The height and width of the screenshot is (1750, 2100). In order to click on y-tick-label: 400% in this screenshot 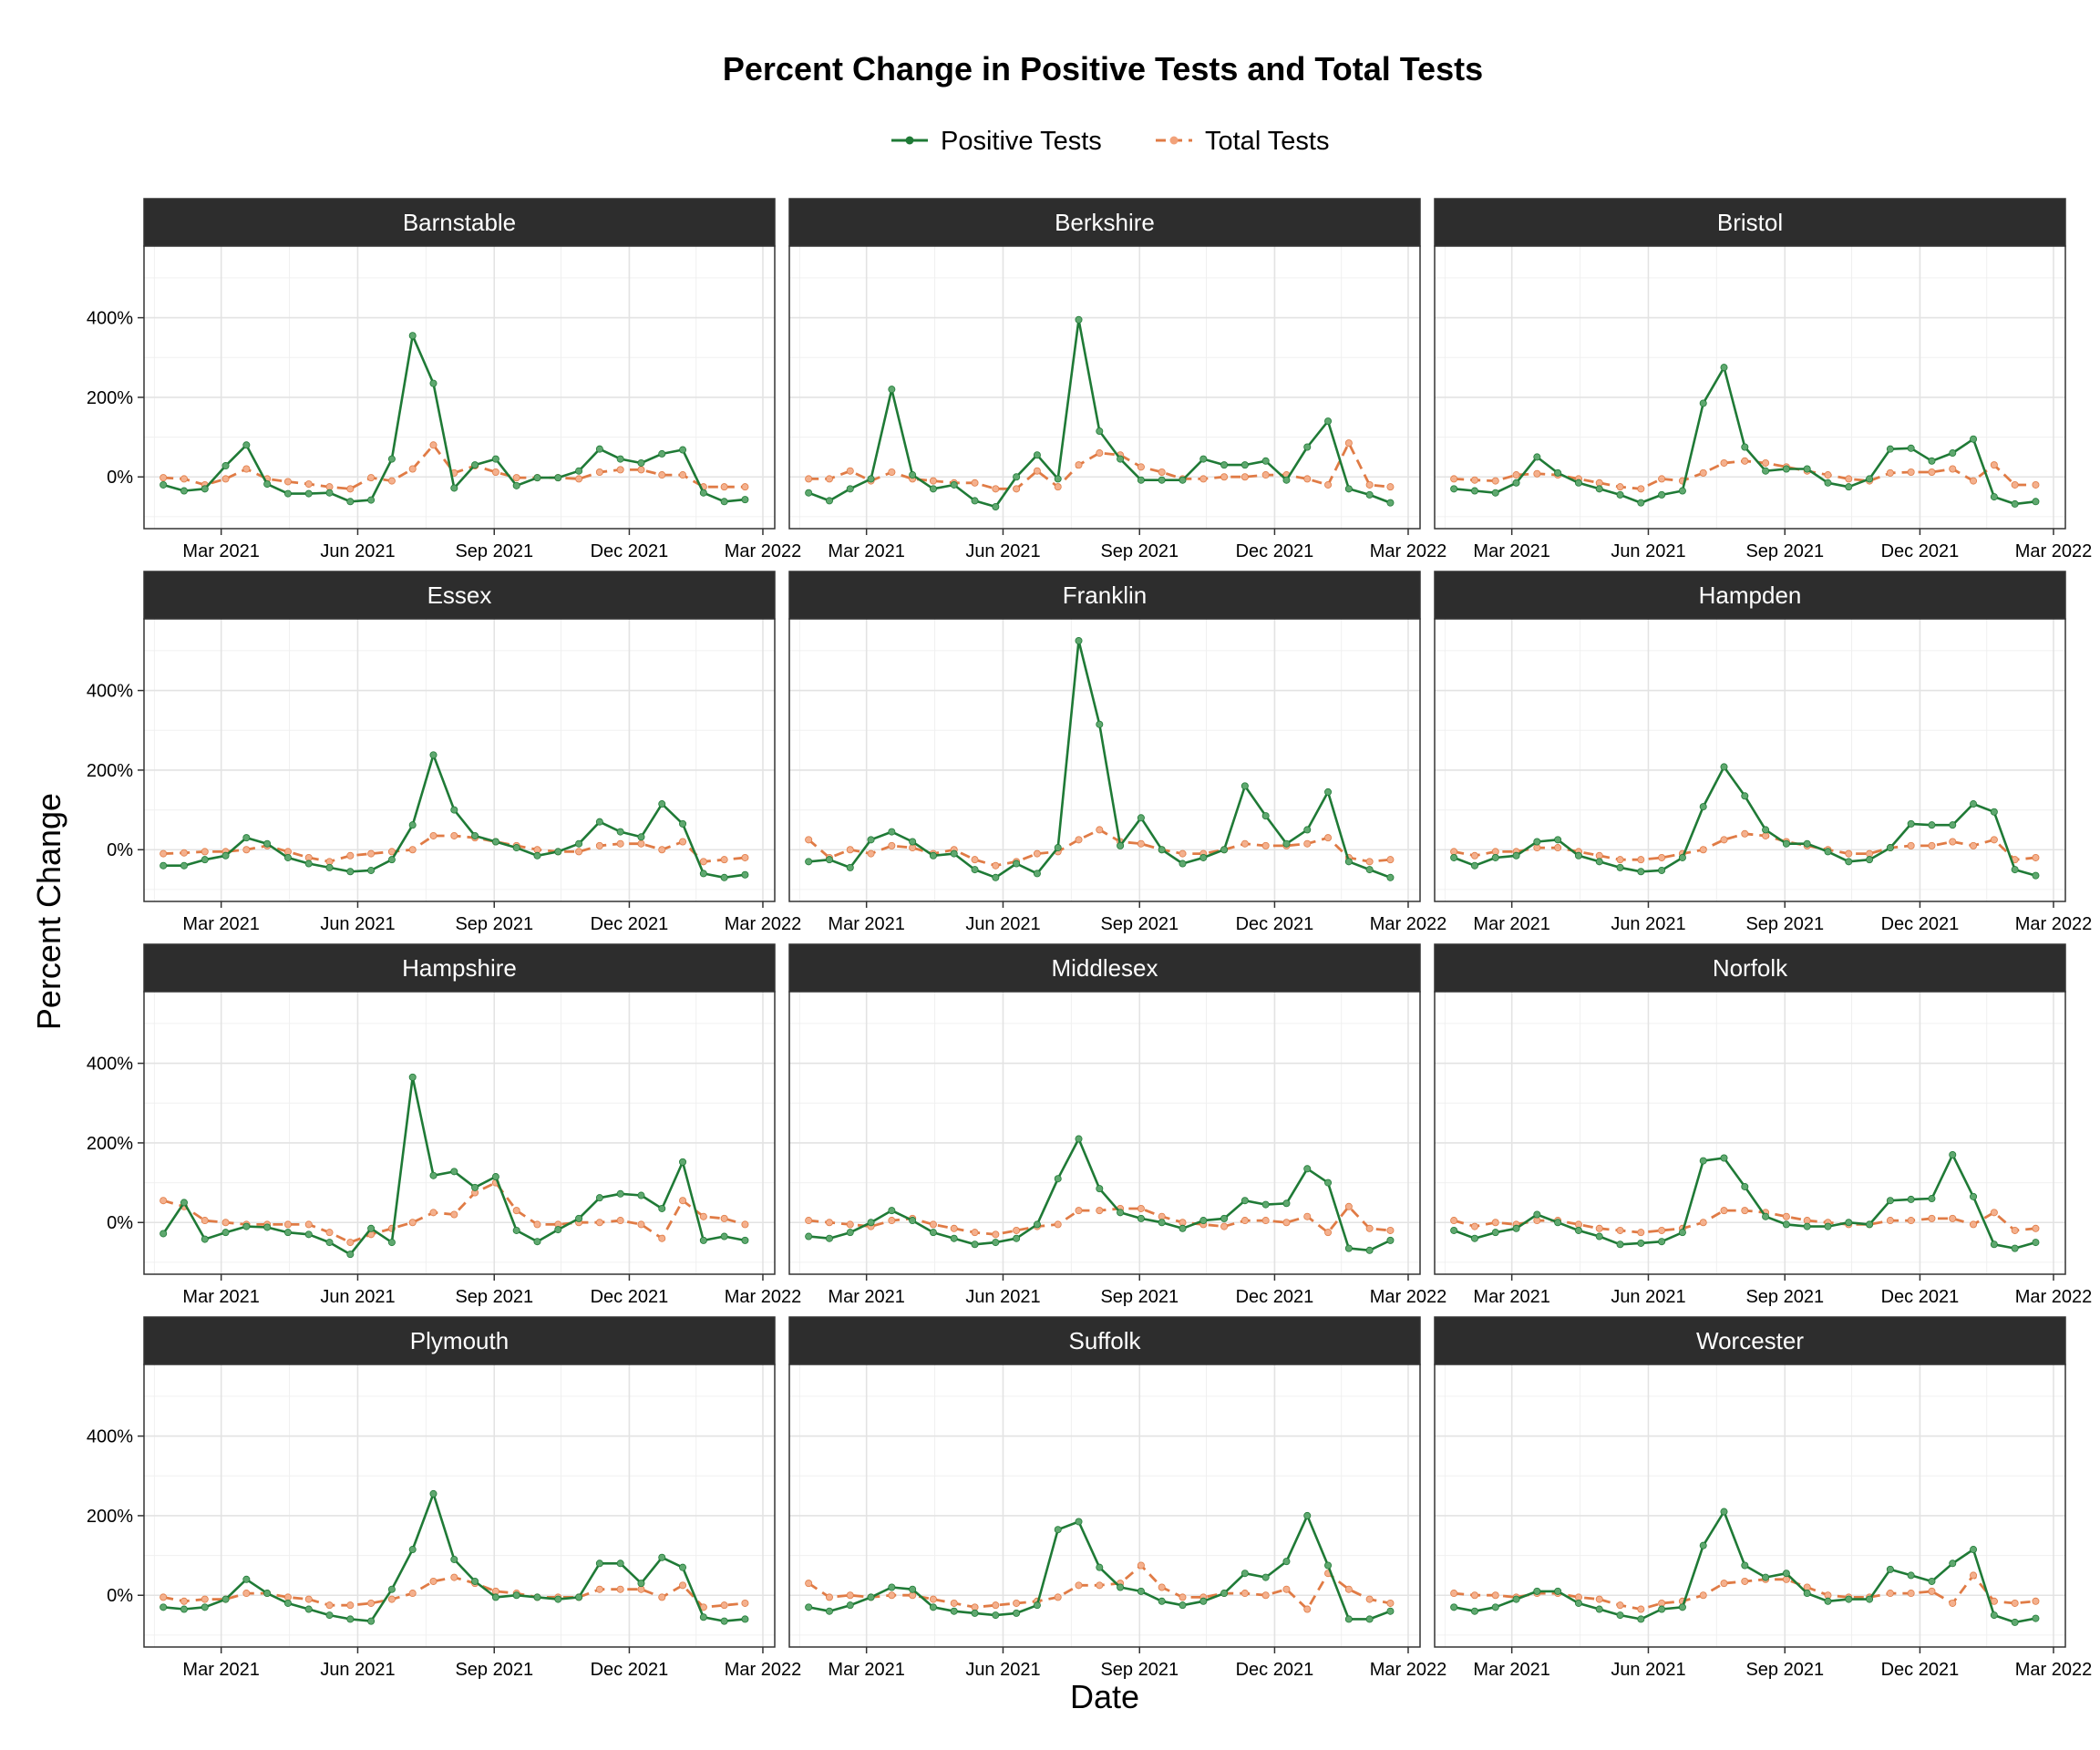, I will do `click(110, 1065)`.